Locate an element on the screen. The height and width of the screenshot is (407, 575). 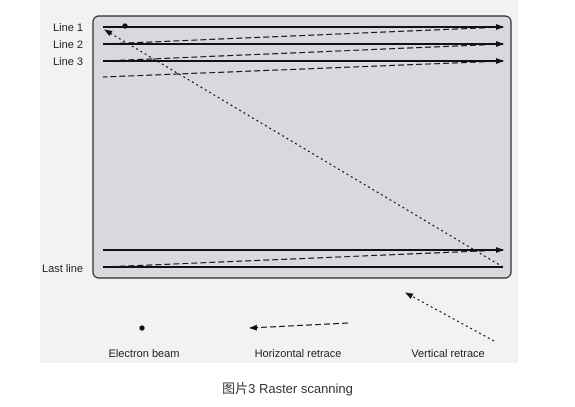
legend-vertical-retrace-label: Vertical retrace is located at coordinates (447, 354).